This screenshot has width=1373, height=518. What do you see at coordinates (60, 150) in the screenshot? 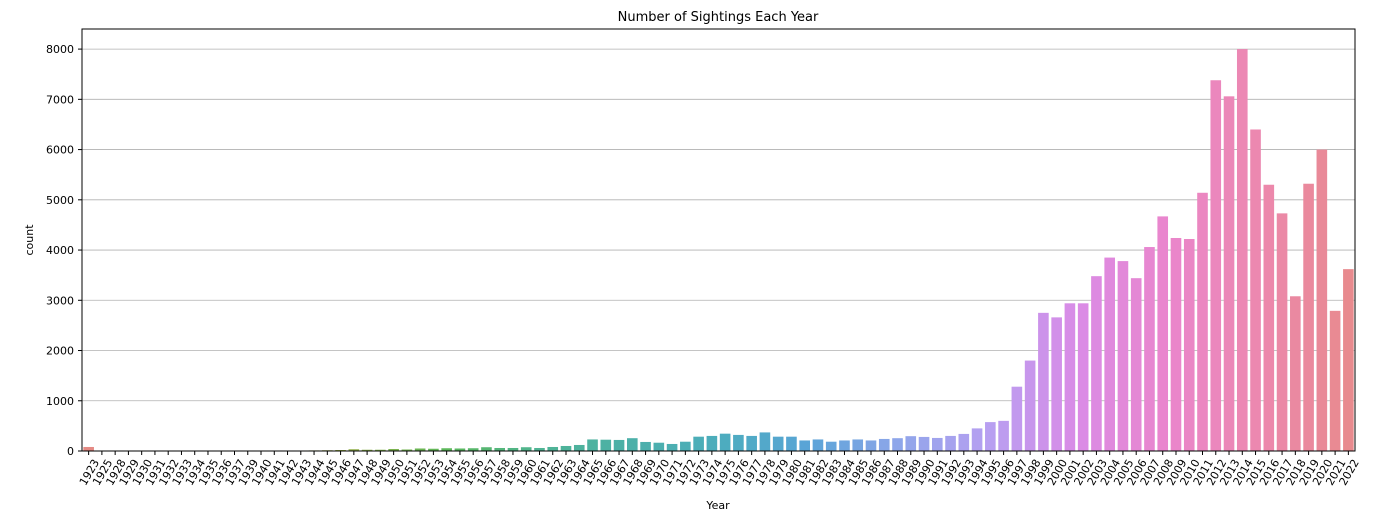
I see `y-tick-label: 6000` at bounding box center [60, 150].